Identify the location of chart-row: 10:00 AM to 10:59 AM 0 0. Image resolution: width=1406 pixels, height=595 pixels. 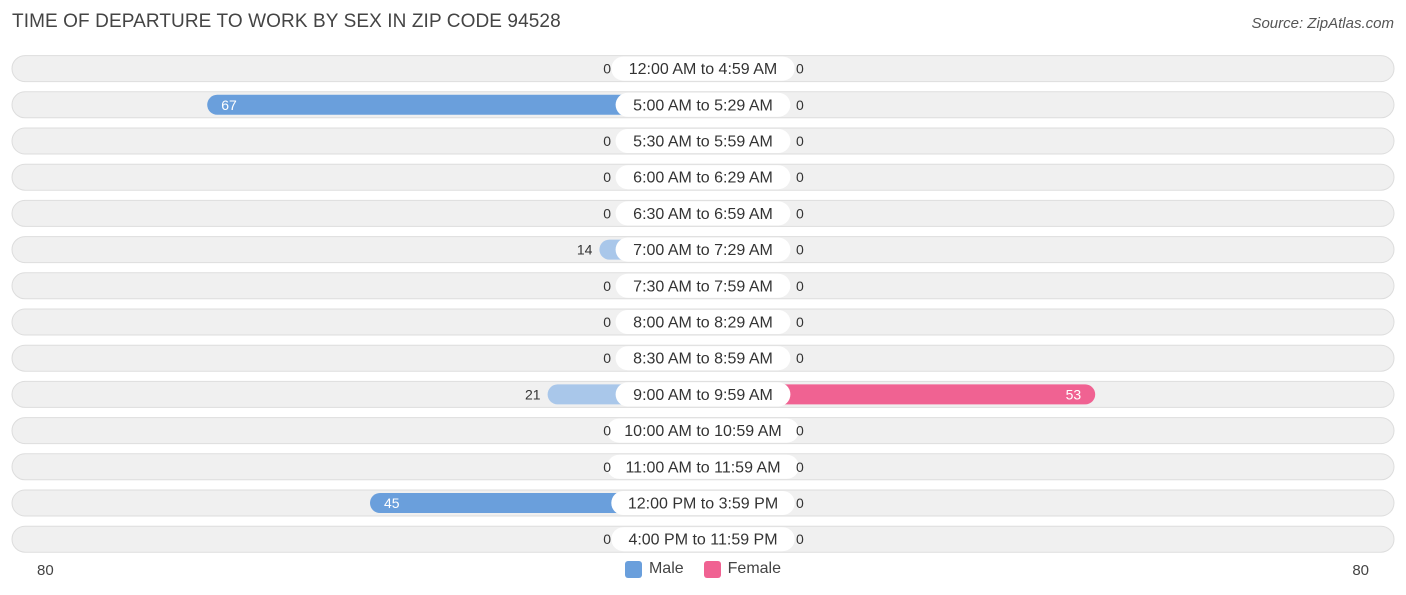
(703, 431).